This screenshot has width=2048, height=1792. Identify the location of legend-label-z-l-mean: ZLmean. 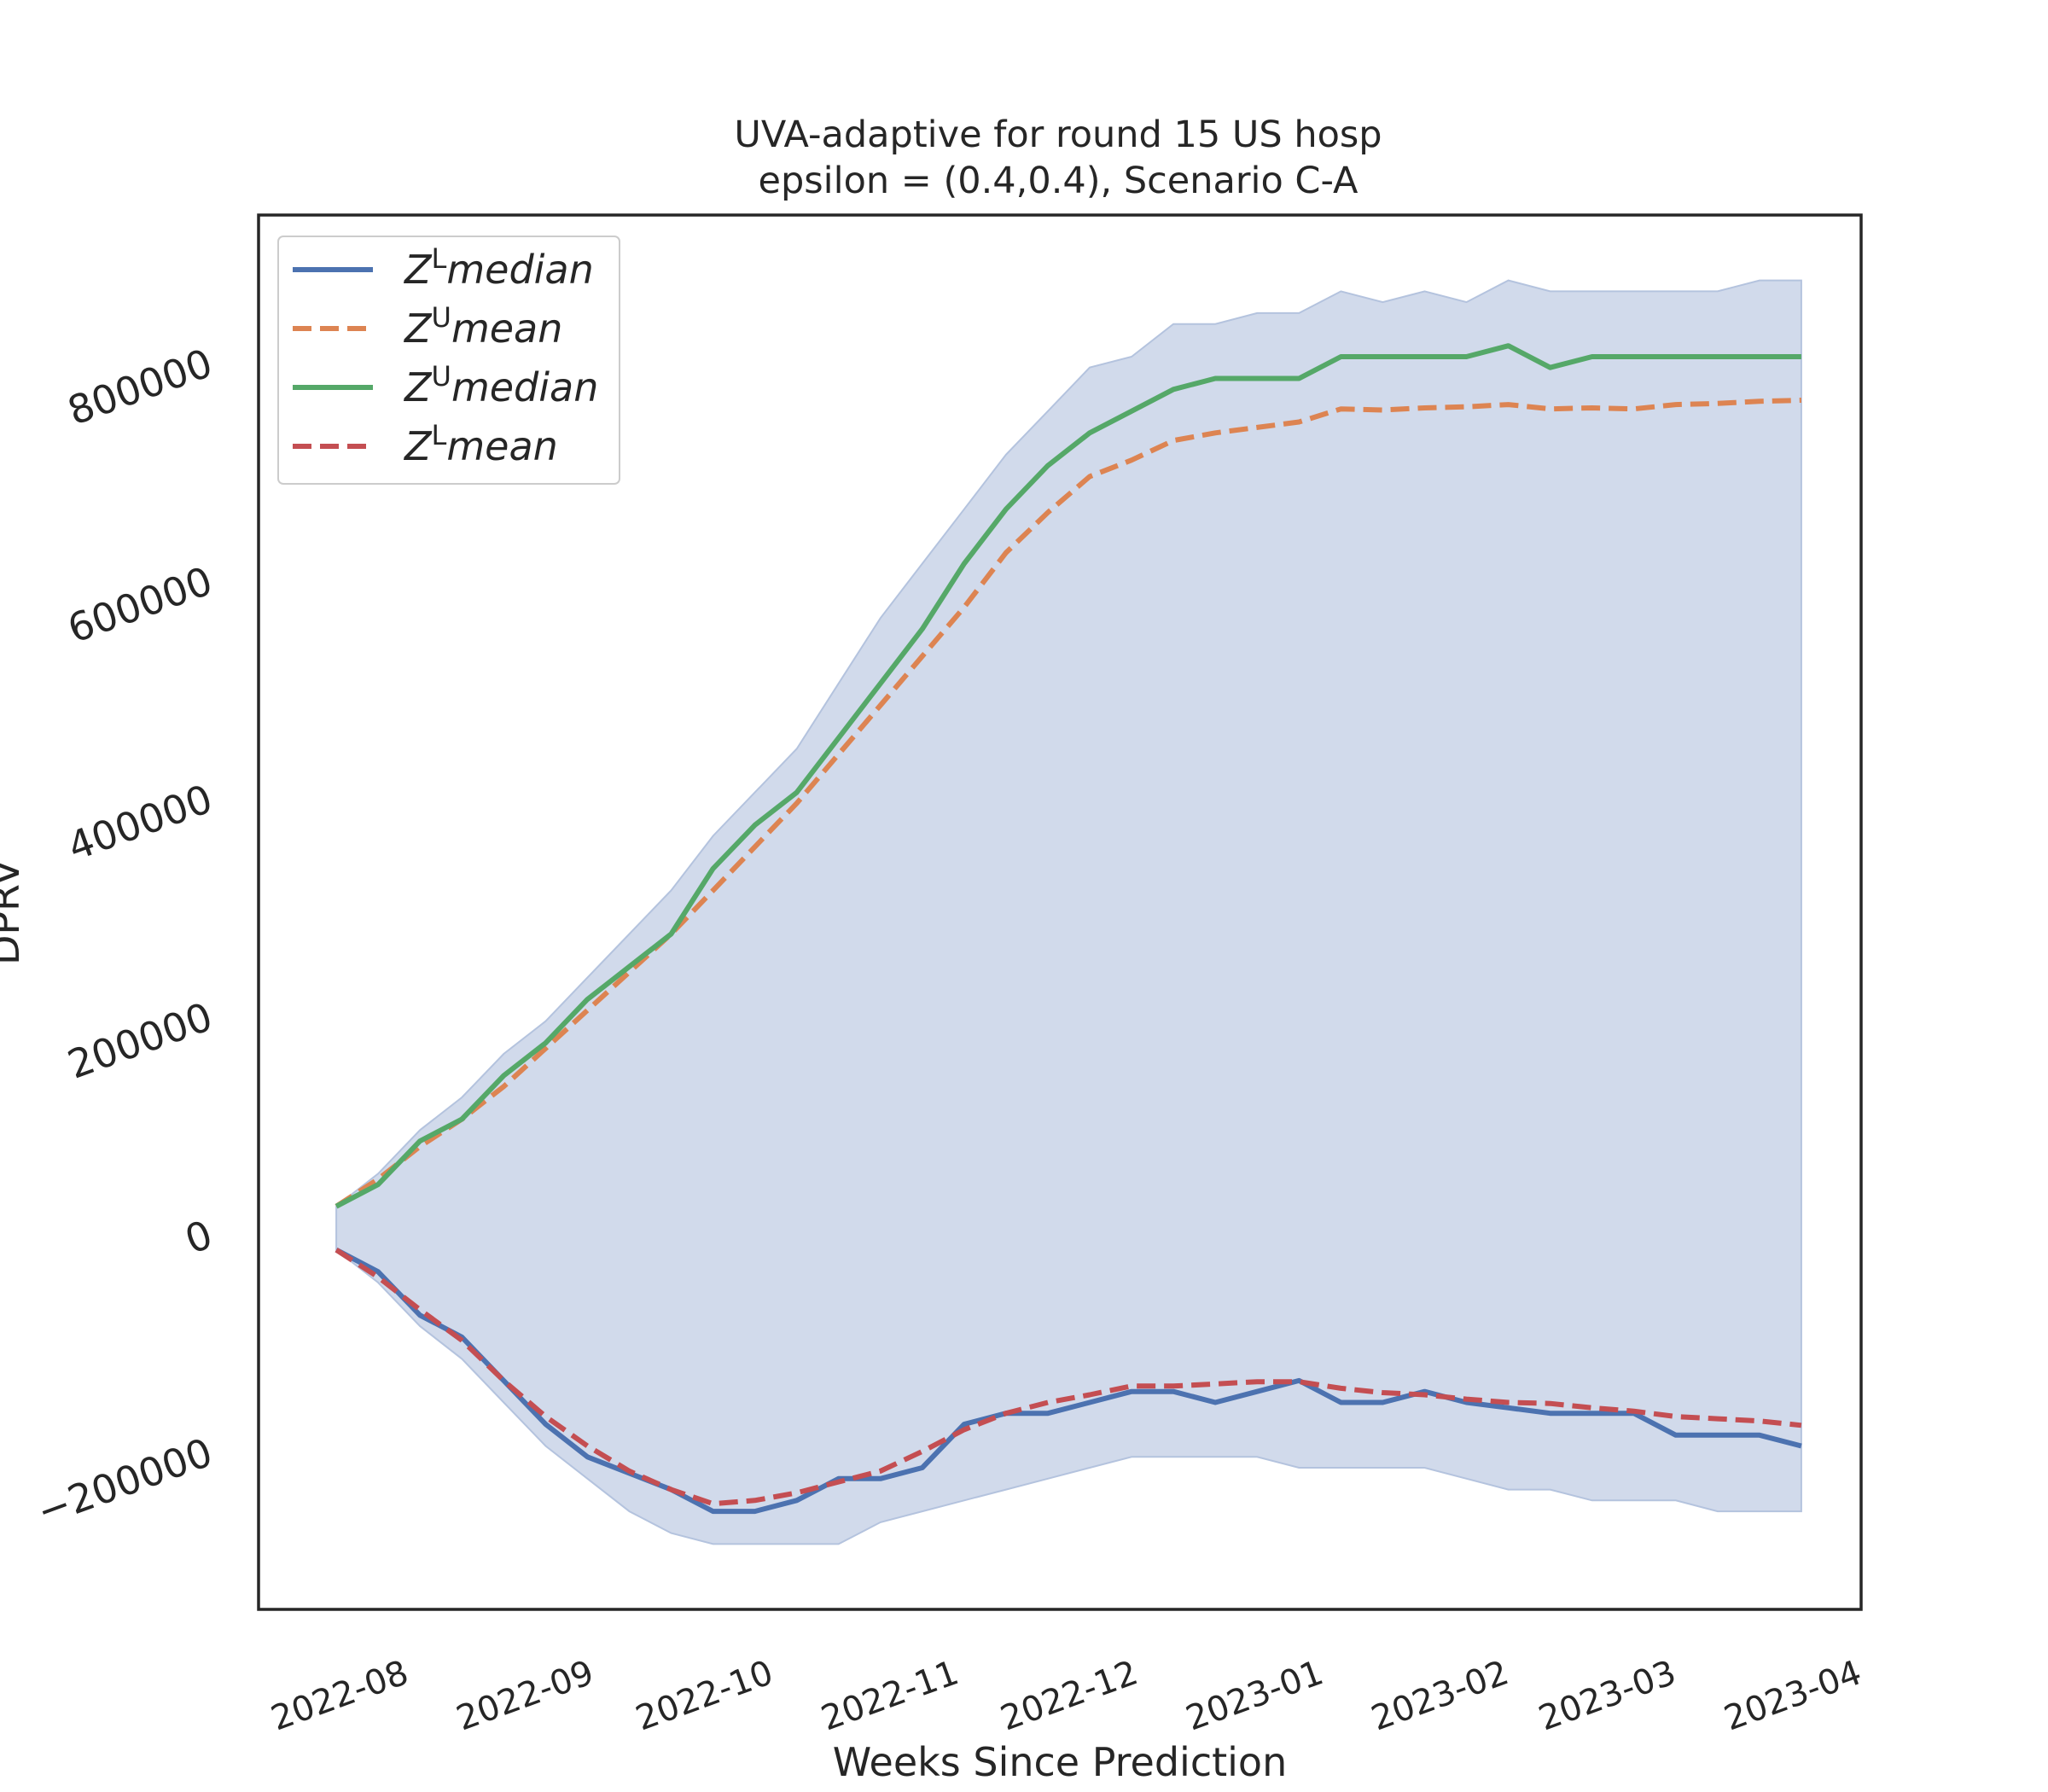
(481, 444).